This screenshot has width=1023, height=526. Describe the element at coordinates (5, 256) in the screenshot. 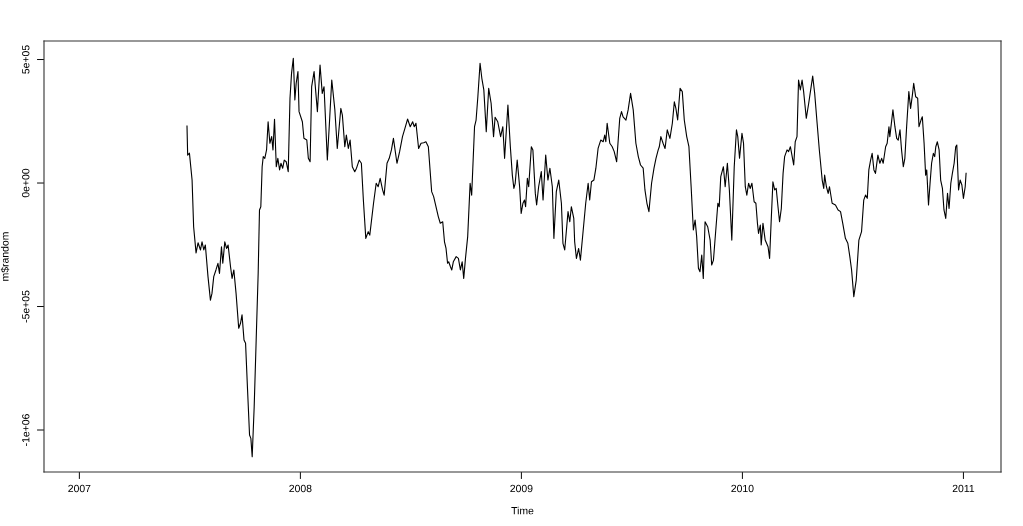

I see `y-axis-title: m$random` at that location.